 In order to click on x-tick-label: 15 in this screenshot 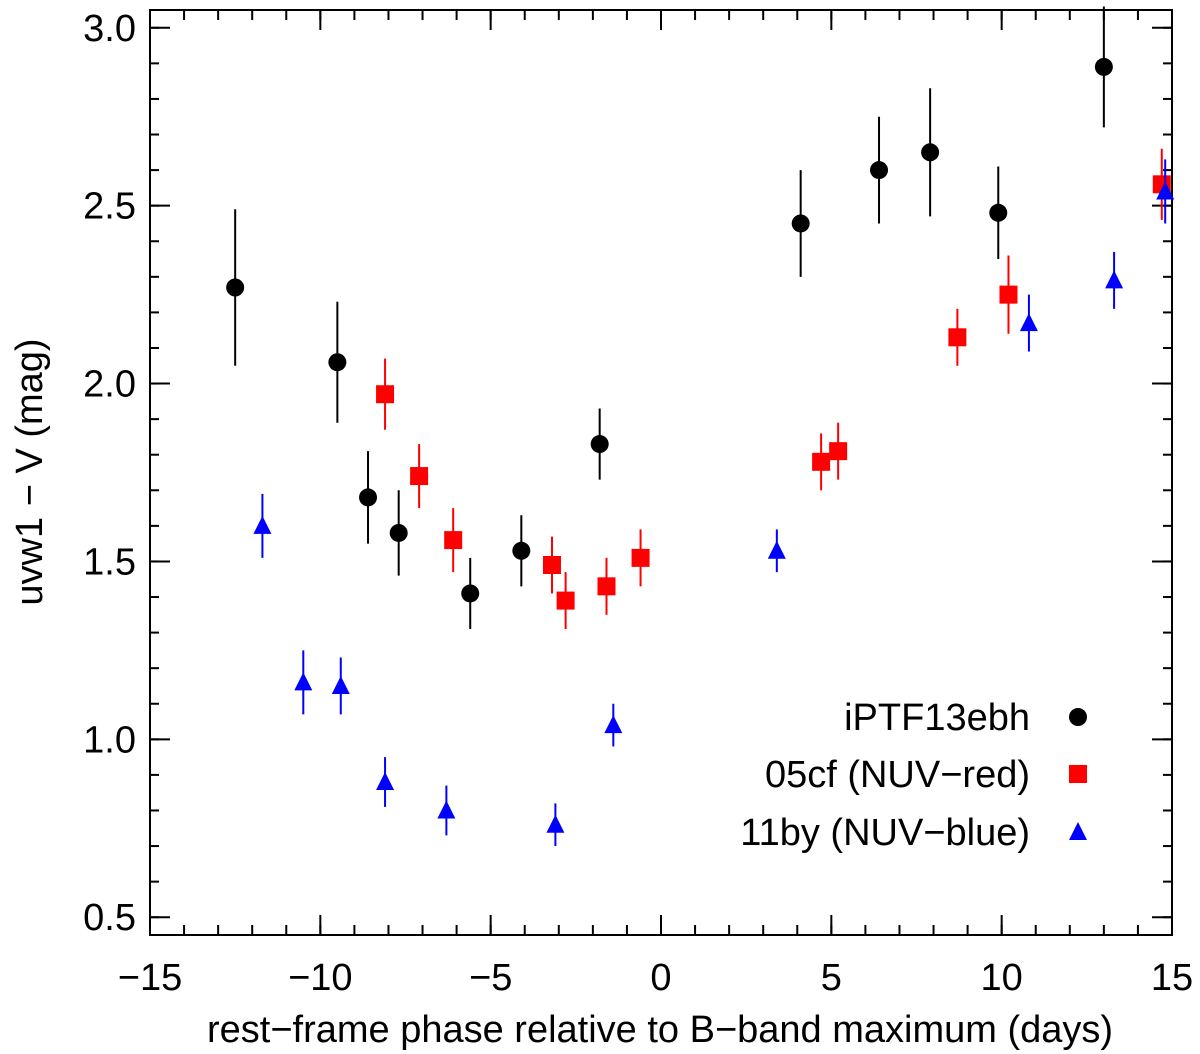, I will do `click(1172, 978)`.